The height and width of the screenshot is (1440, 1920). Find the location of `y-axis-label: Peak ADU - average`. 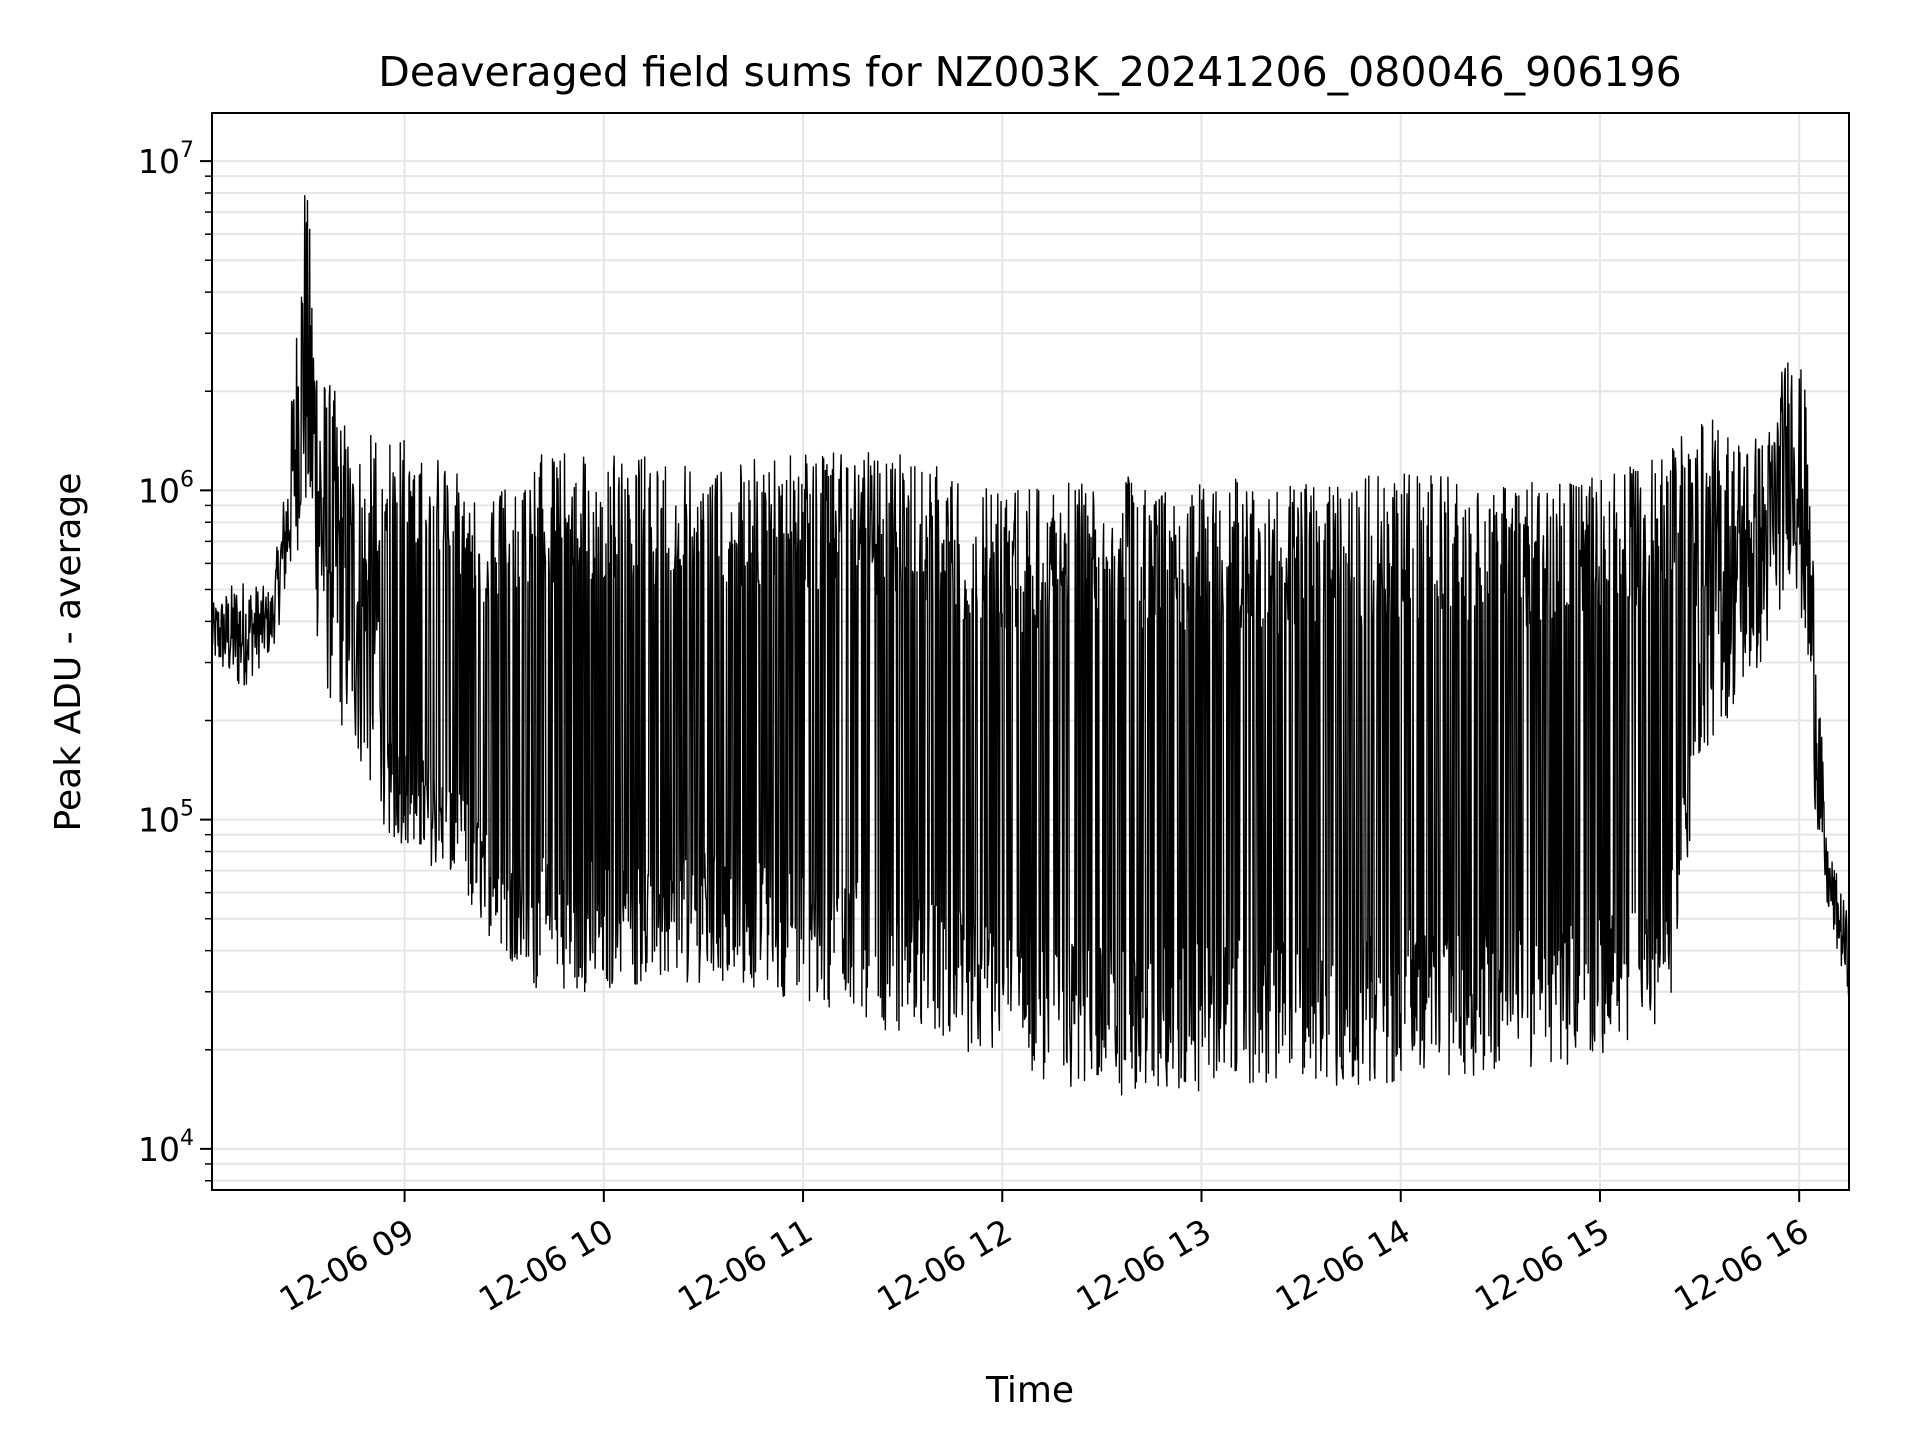

y-axis-label: Peak ADU - average is located at coordinates (68, 652).